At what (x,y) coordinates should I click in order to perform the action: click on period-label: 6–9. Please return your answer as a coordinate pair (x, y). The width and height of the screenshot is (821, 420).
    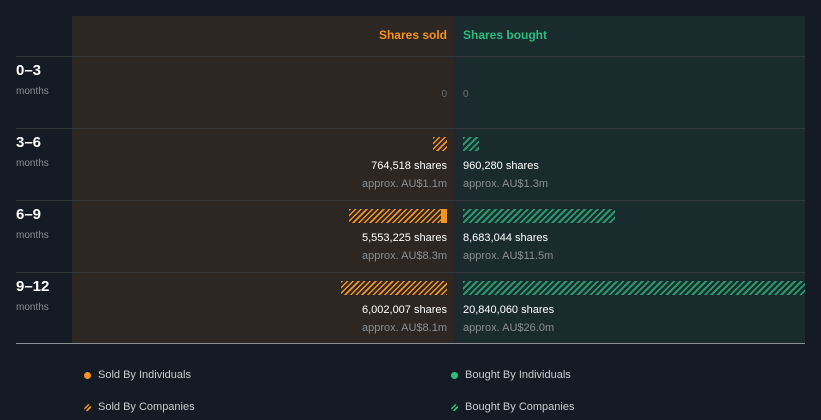
    Looking at the image, I should click on (29, 214).